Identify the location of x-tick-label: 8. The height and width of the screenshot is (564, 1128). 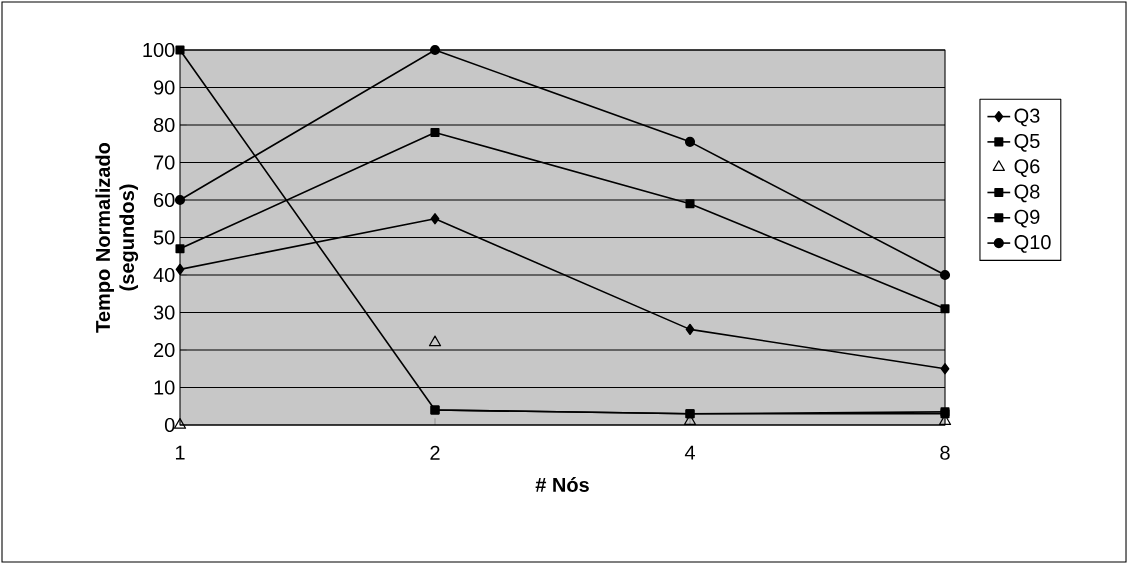
(945, 452).